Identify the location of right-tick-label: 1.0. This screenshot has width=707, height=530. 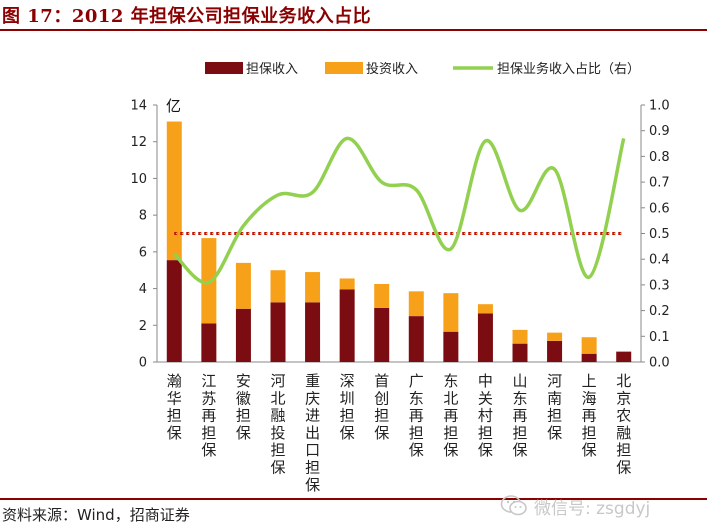
(659, 106).